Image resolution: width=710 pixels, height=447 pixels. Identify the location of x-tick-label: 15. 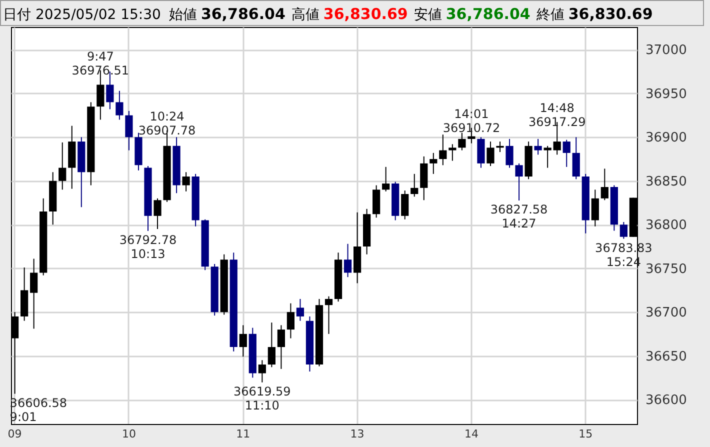
(585, 434).